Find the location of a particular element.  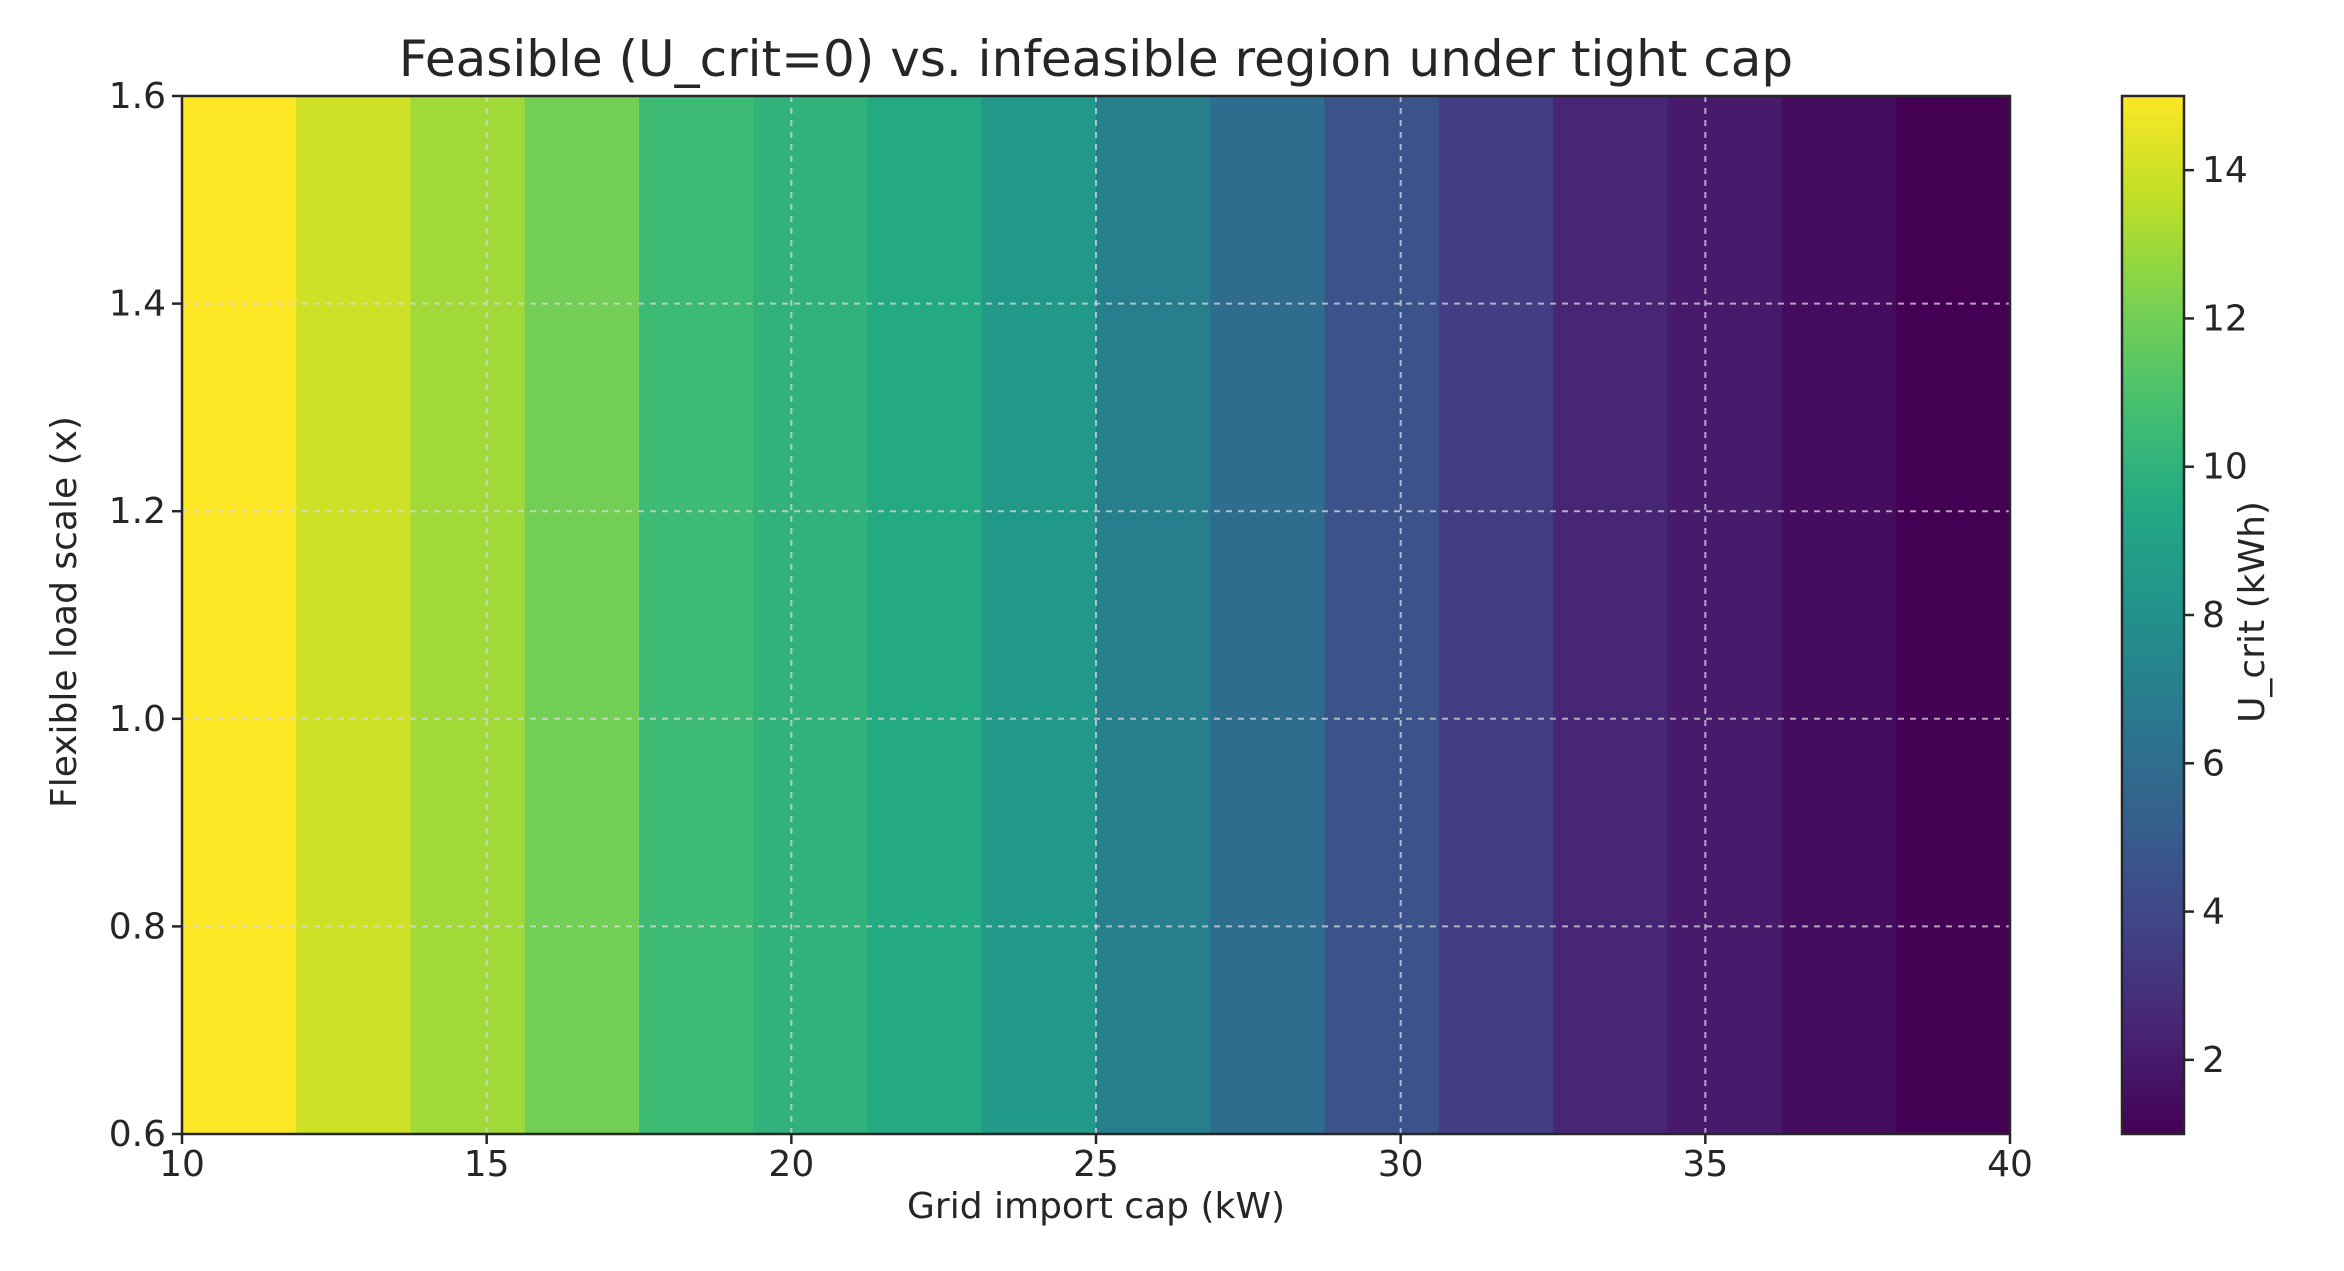

y-axis: 0.6 0.8 1.0 1.2 1.4 1.6 is located at coordinates (145, 615).